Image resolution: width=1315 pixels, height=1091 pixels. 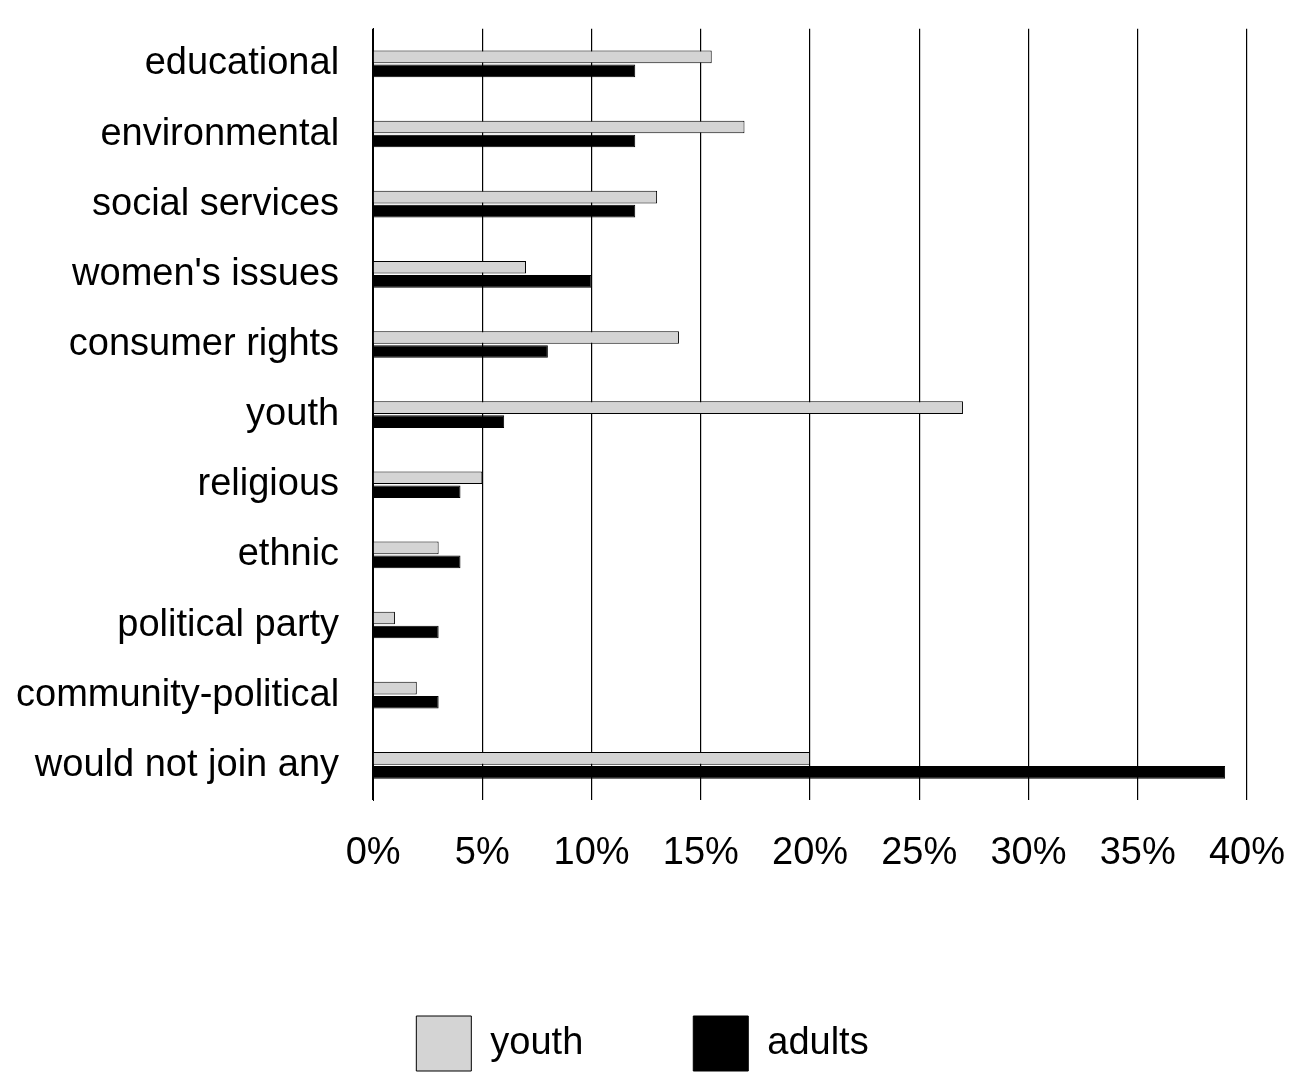 I want to click on x-tick-label: 20%, so click(x=810, y=850).